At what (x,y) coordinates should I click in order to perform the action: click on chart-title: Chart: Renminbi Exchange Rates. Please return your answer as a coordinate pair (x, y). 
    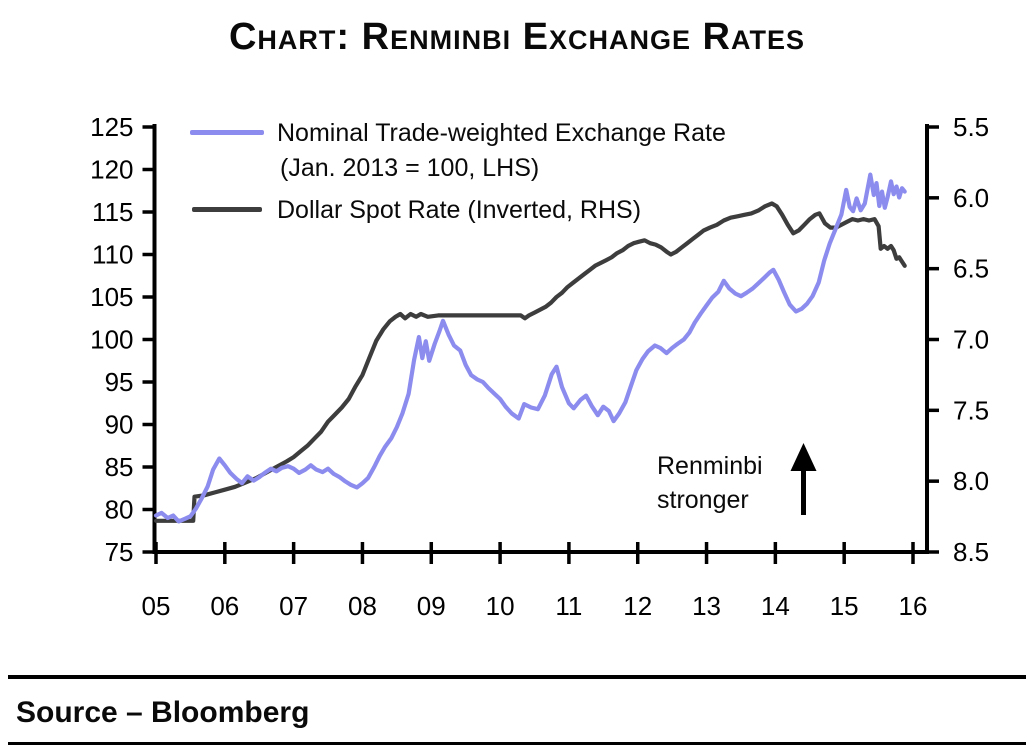
    Looking at the image, I should click on (516, 37).